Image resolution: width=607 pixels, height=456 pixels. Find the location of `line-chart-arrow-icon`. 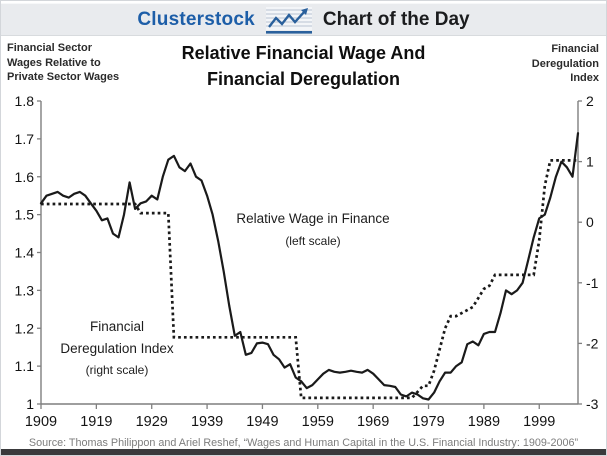

line-chart-arrow-icon is located at coordinates (289, 20).